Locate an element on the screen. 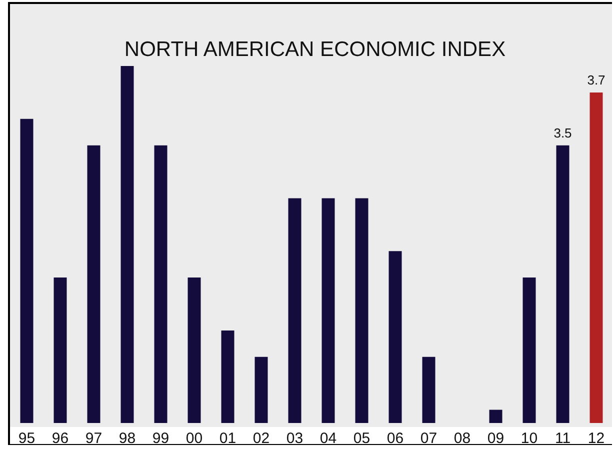  x-tick-label: 05 is located at coordinates (361, 438).